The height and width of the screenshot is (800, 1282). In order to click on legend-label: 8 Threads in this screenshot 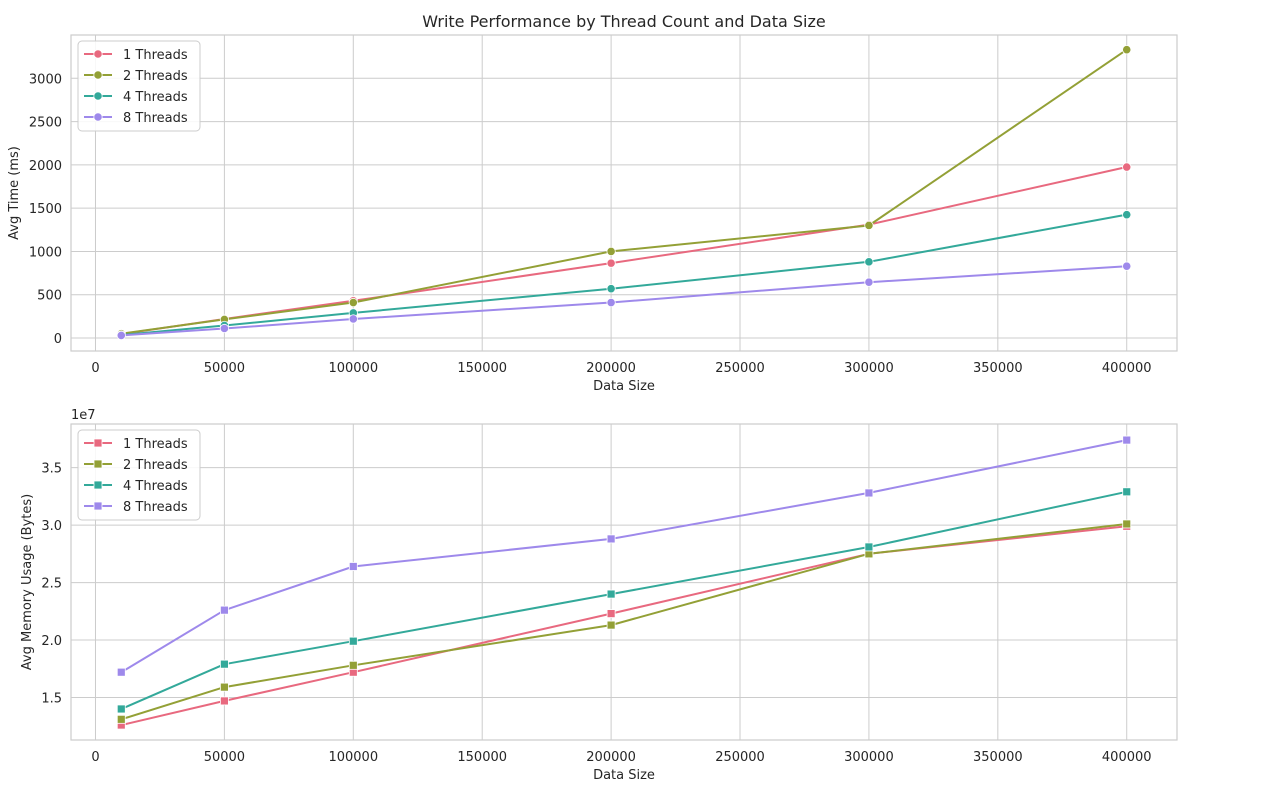, I will do `click(155, 118)`.